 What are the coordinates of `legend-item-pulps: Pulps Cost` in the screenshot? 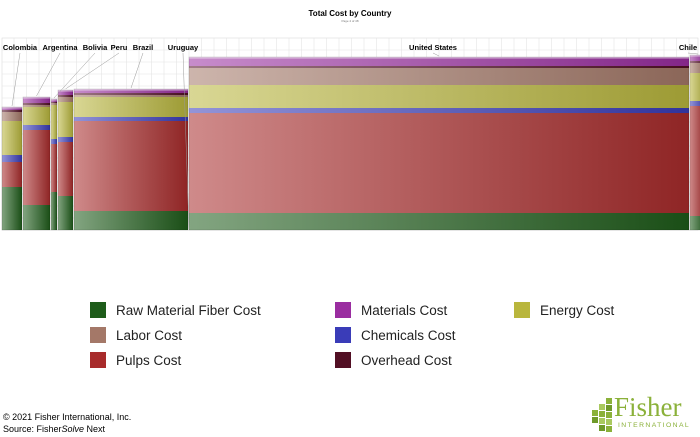 It's located at (135, 360).